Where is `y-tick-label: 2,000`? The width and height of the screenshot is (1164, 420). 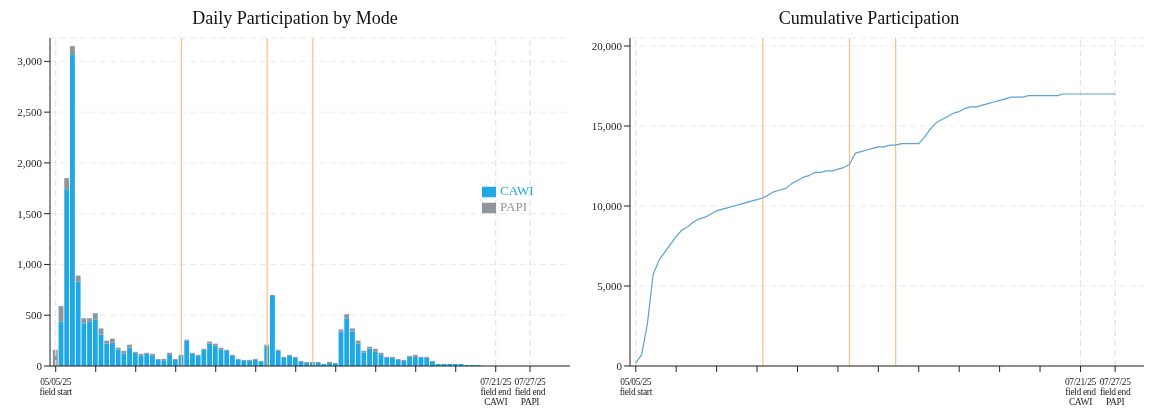
y-tick-label: 2,000 is located at coordinates (30, 162).